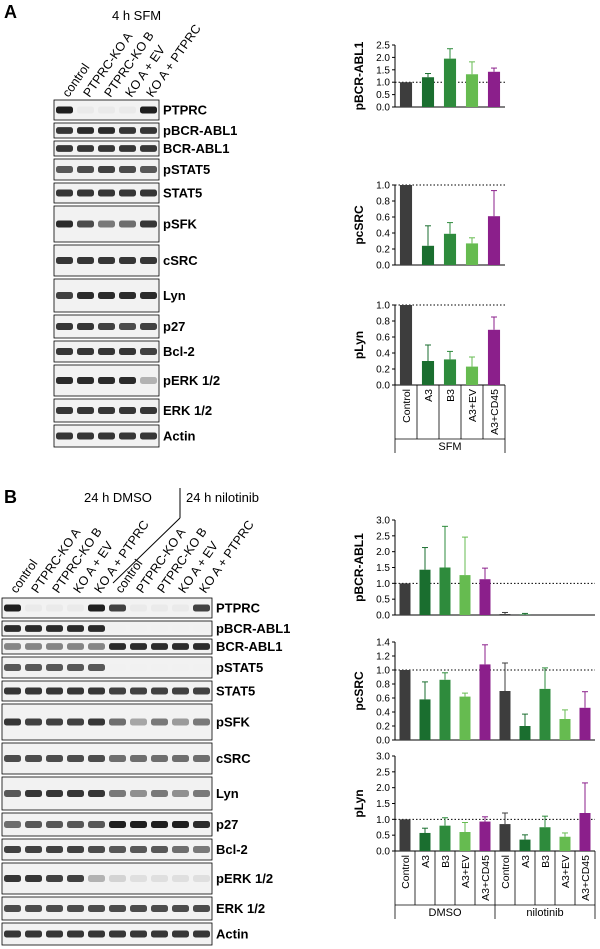 This screenshot has height=949, width=600. I want to click on y-tick-label: 0.8, so click(383, 202).